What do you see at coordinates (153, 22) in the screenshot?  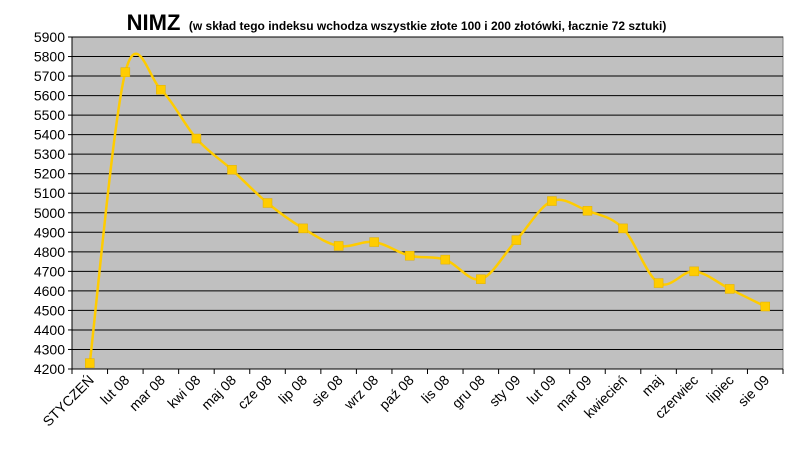 I see `chart-title-main: NIMZ` at bounding box center [153, 22].